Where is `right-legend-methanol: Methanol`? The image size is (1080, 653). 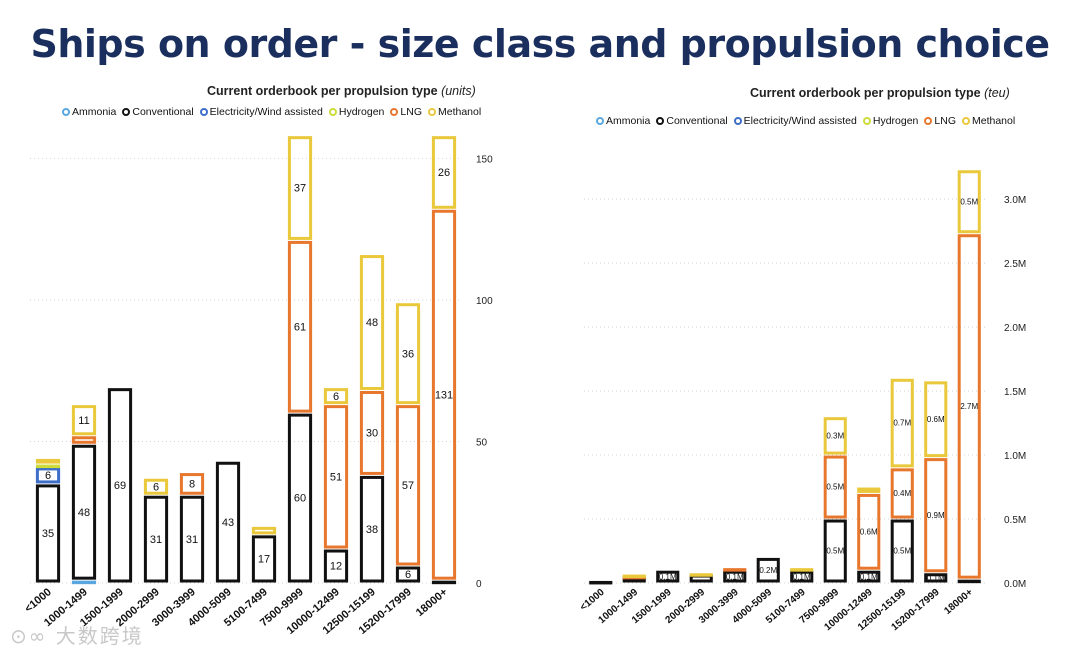 right-legend-methanol: Methanol is located at coordinates (988, 121).